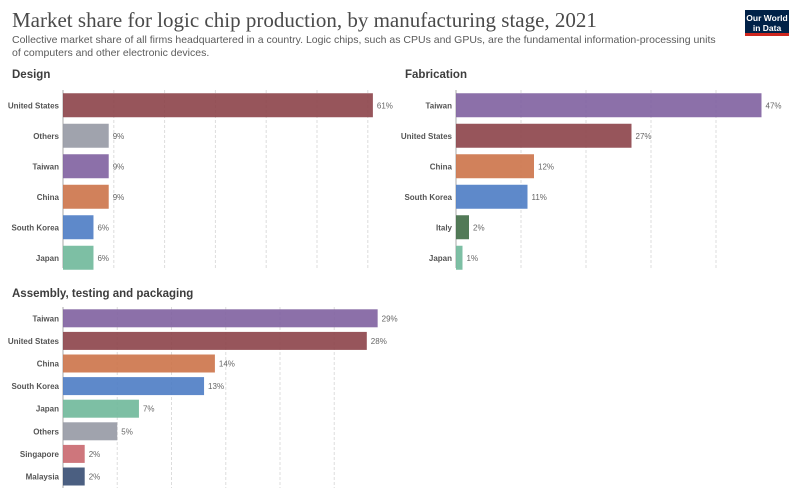 Image resolution: width=800 pixels, height=499 pixels. Describe the element at coordinates (385, 105) in the screenshot. I see `value-label: 61%` at that location.